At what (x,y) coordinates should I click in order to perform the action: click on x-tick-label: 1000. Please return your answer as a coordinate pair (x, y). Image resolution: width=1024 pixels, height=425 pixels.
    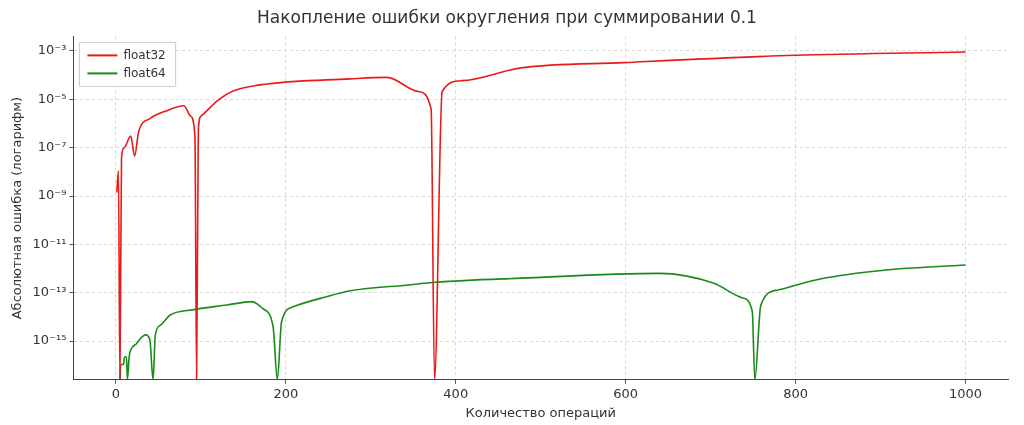
    Looking at the image, I should click on (965, 393).